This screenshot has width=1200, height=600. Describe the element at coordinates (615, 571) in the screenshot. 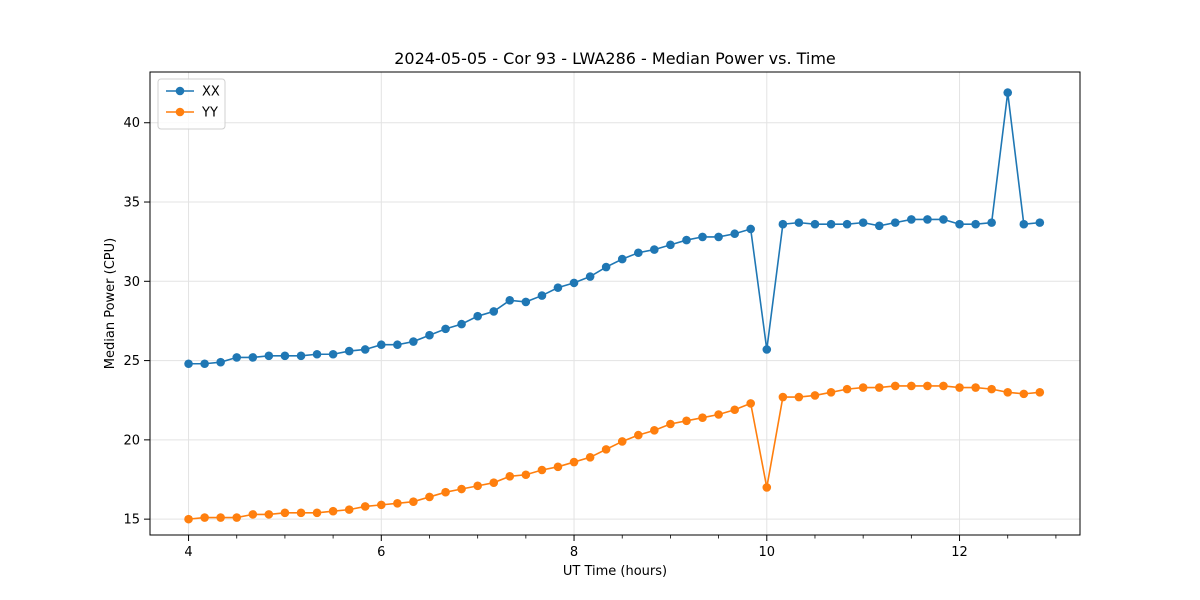

I see `x-axis-label: UT Time (hours)` at that location.